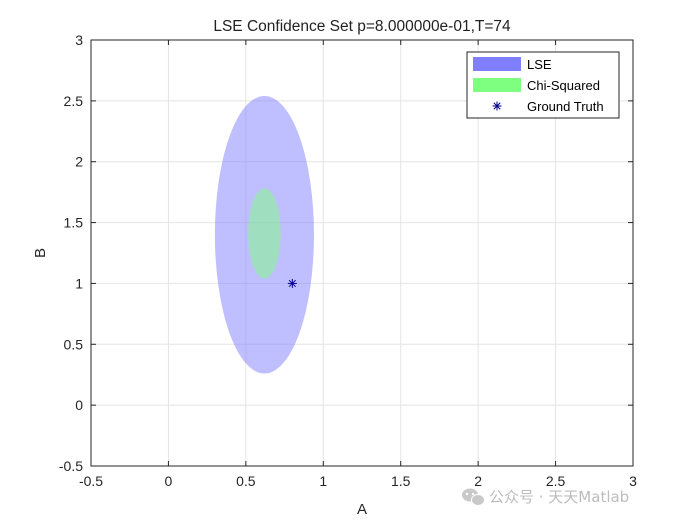 Image resolution: width=700 pixels, height=525 pixels. Describe the element at coordinates (79, 162) in the screenshot. I see `y-tick-label: 2` at that location.